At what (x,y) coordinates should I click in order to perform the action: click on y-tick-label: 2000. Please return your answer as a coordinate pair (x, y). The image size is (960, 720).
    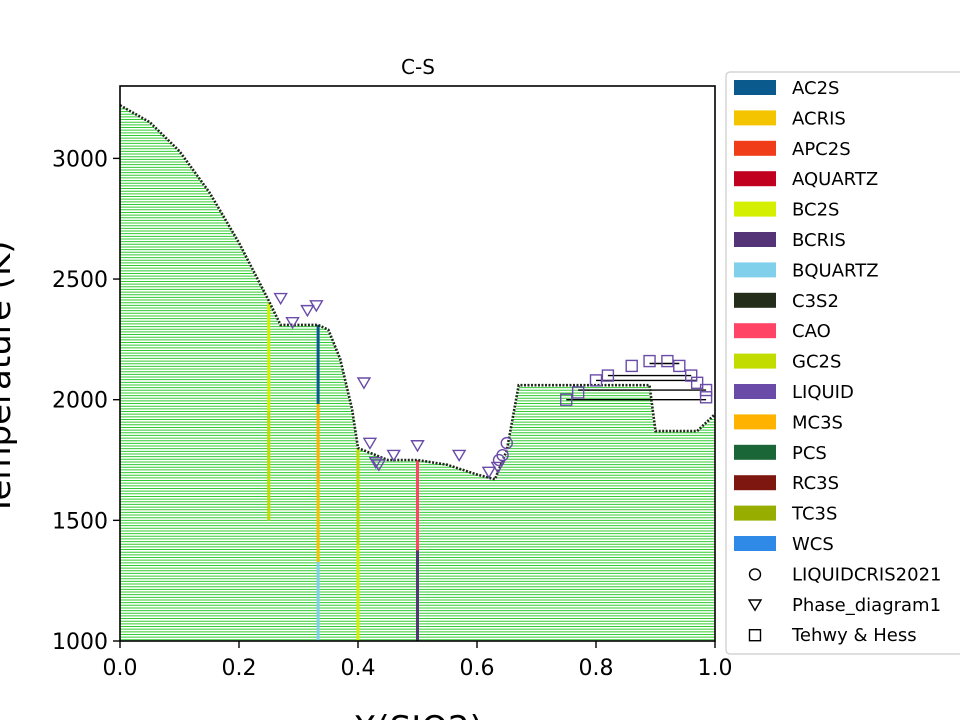
    Looking at the image, I should click on (80, 401).